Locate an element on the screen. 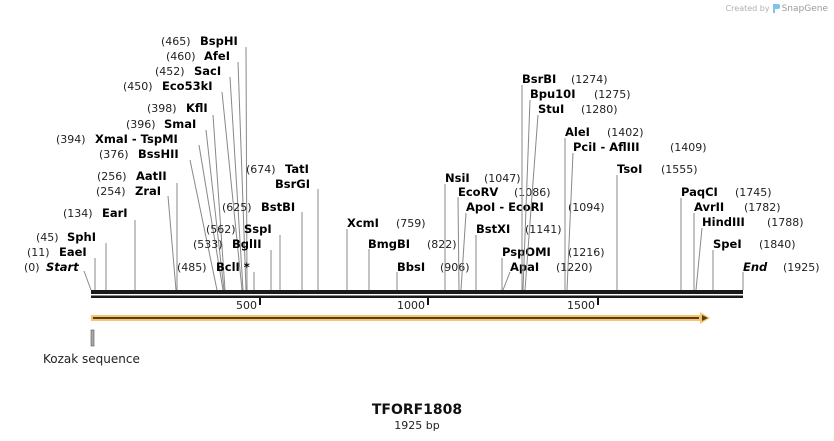 The image size is (834, 441). svg-text: (452) is located at coordinates (170, 71).